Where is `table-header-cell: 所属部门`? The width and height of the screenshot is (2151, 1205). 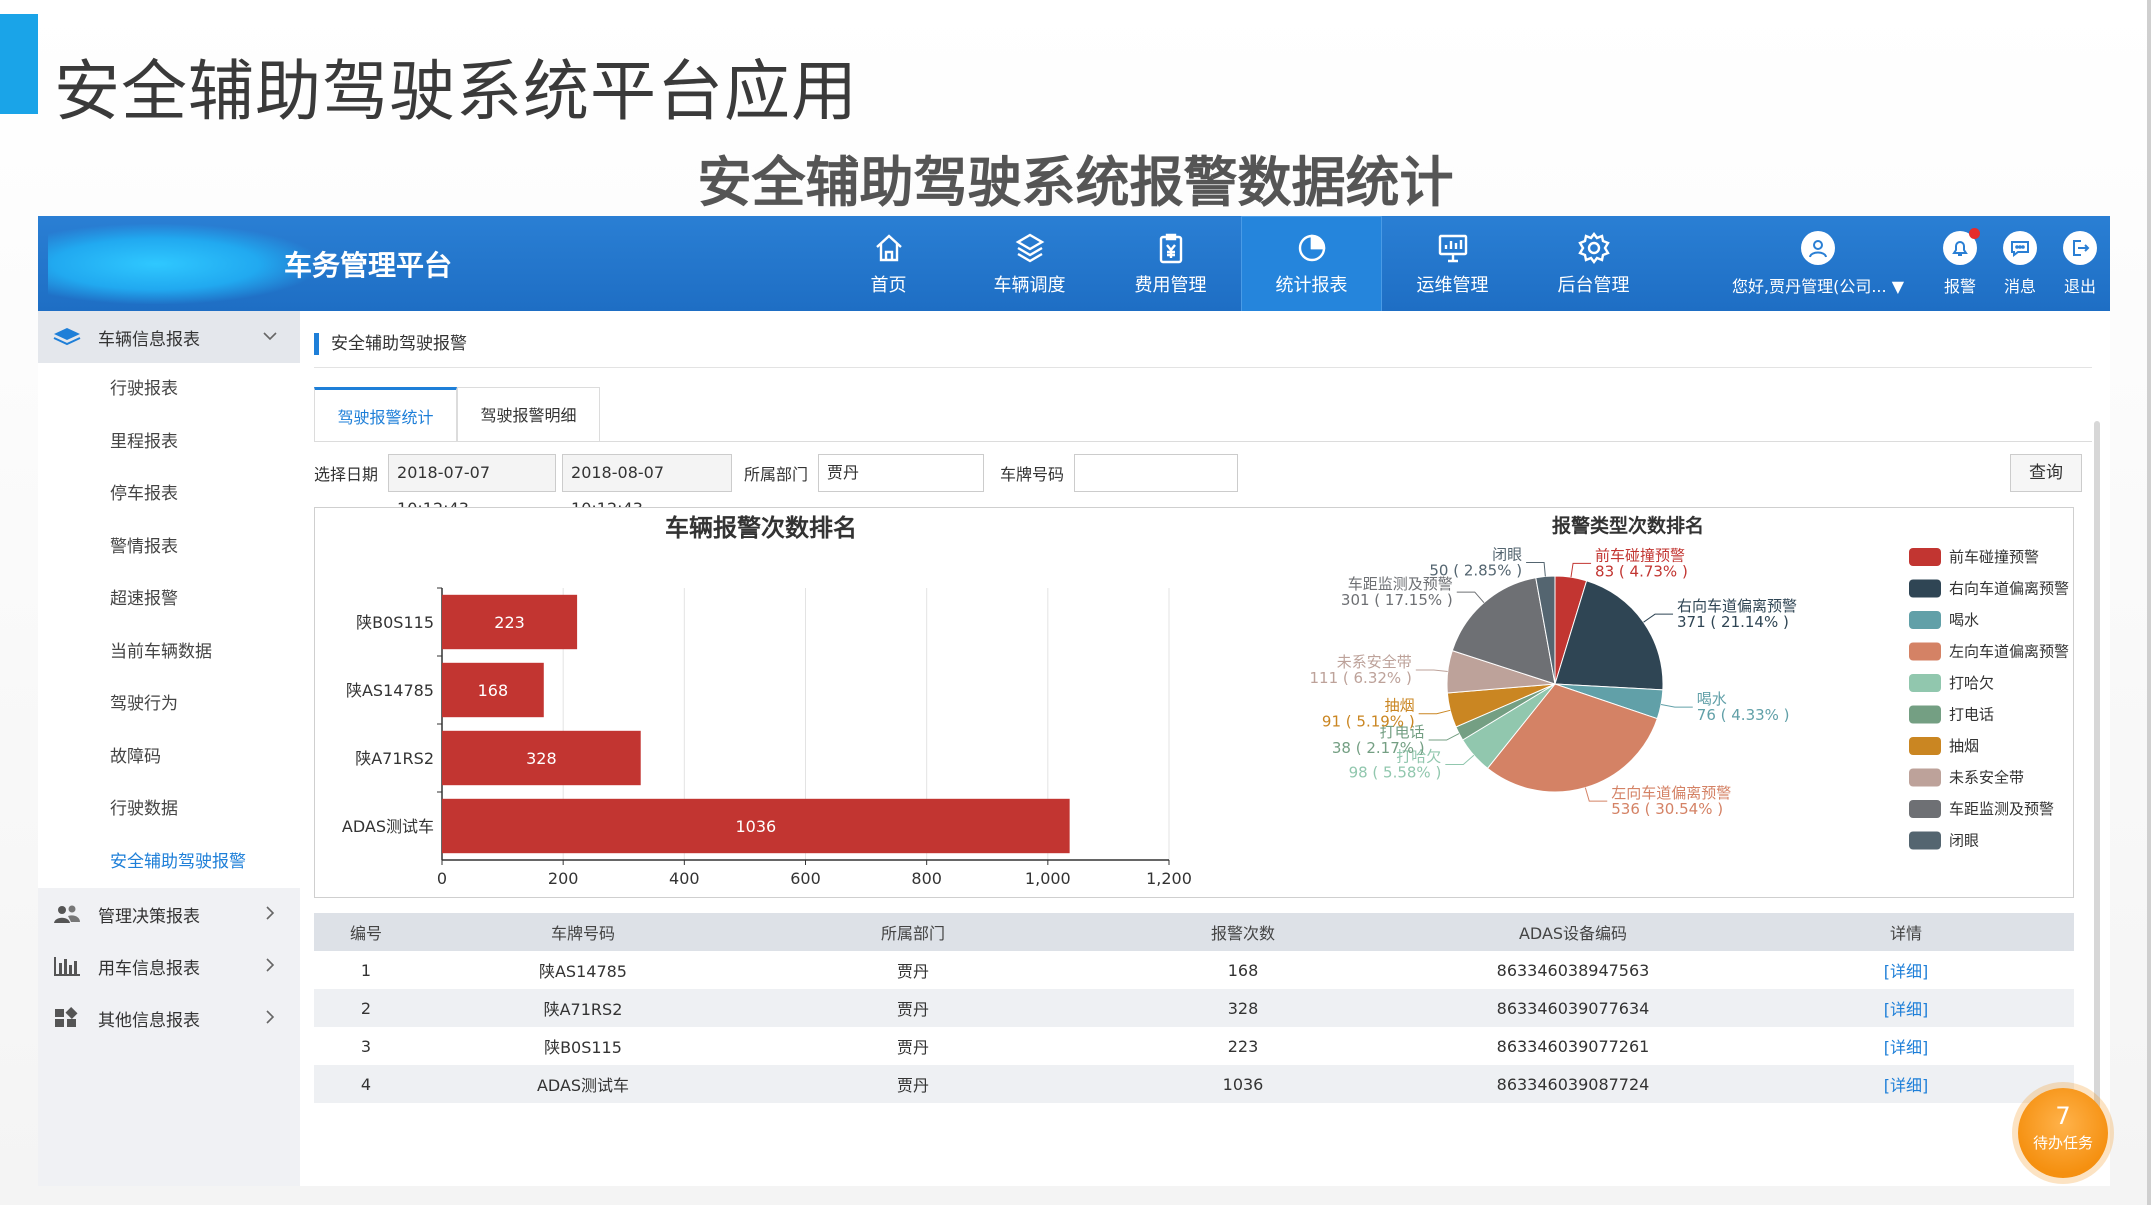
table-header-cell: 所属部门 is located at coordinates (912, 933).